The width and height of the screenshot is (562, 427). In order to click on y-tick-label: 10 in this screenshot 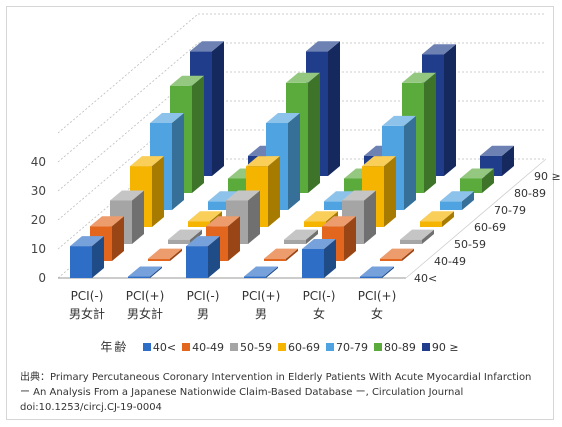, I will do `click(38, 249)`.